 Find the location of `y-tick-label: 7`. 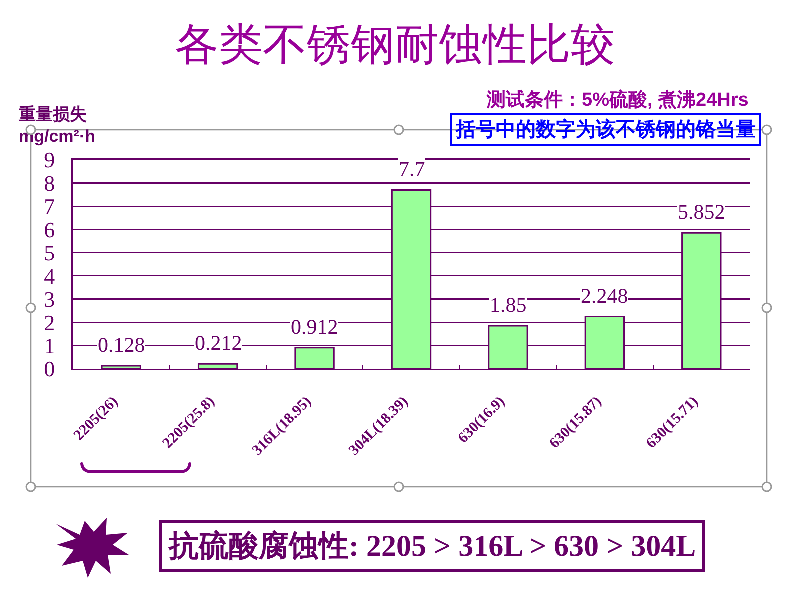

y-tick-label: 7 is located at coordinates (50, 207).